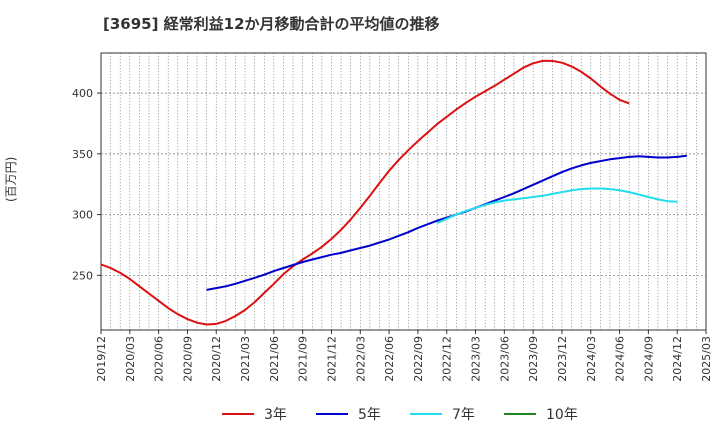  What do you see at coordinates (360, 359) in the screenshot?
I see `x-tick-label: 2022/03` at bounding box center [360, 359].